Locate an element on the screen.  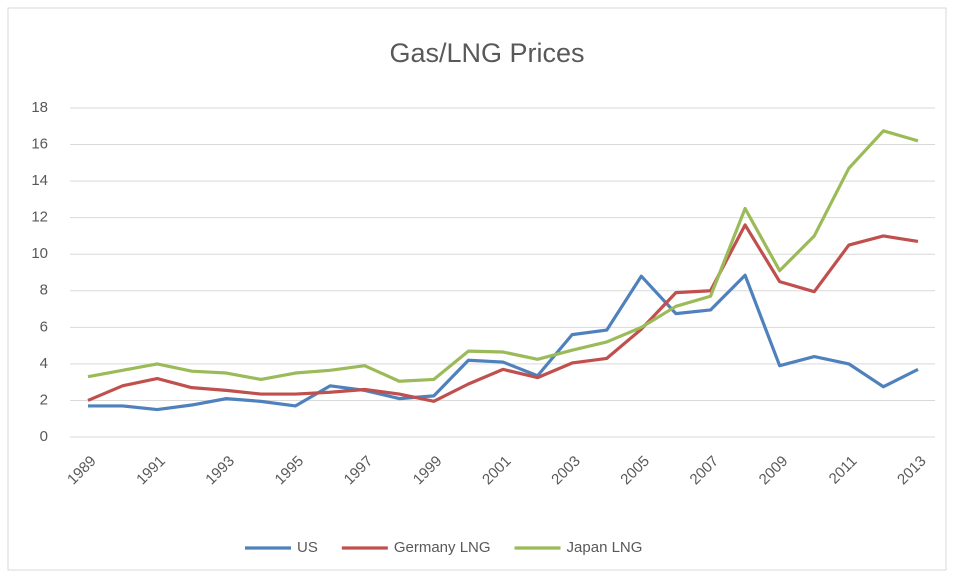
legend-label: Germany LNG is located at coordinates (442, 547).